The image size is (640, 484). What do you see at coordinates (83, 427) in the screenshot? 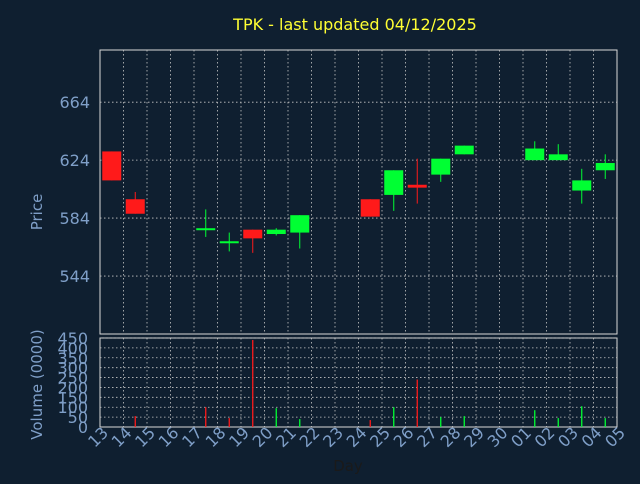
I see `volume-tick-label: 0` at bounding box center [83, 427].